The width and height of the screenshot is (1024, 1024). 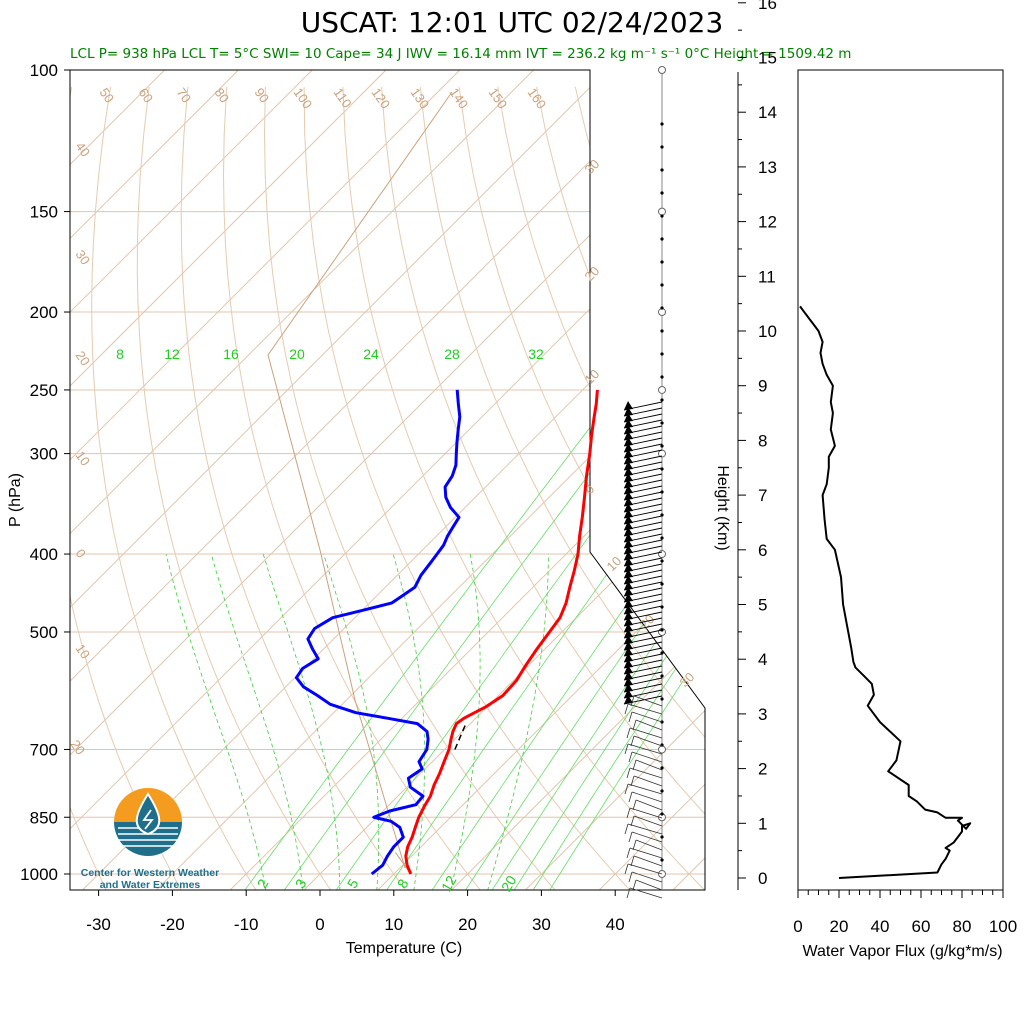 I want to click on isotherm-label: 30, so click(x=592, y=166).